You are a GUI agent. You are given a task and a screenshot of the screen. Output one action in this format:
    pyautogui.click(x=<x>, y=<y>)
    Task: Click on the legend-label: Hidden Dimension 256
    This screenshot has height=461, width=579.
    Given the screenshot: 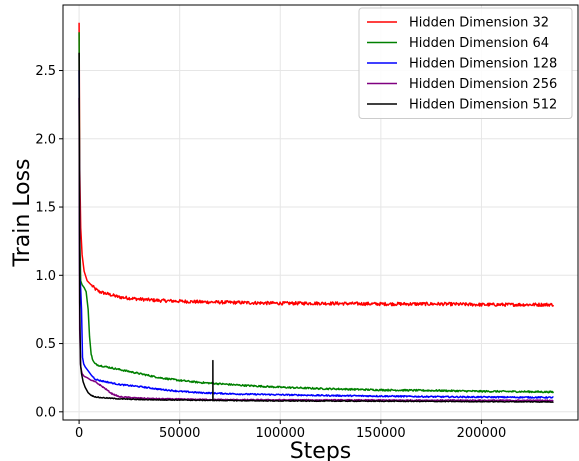 What is the action you would take?
    pyautogui.click(x=483, y=84)
    